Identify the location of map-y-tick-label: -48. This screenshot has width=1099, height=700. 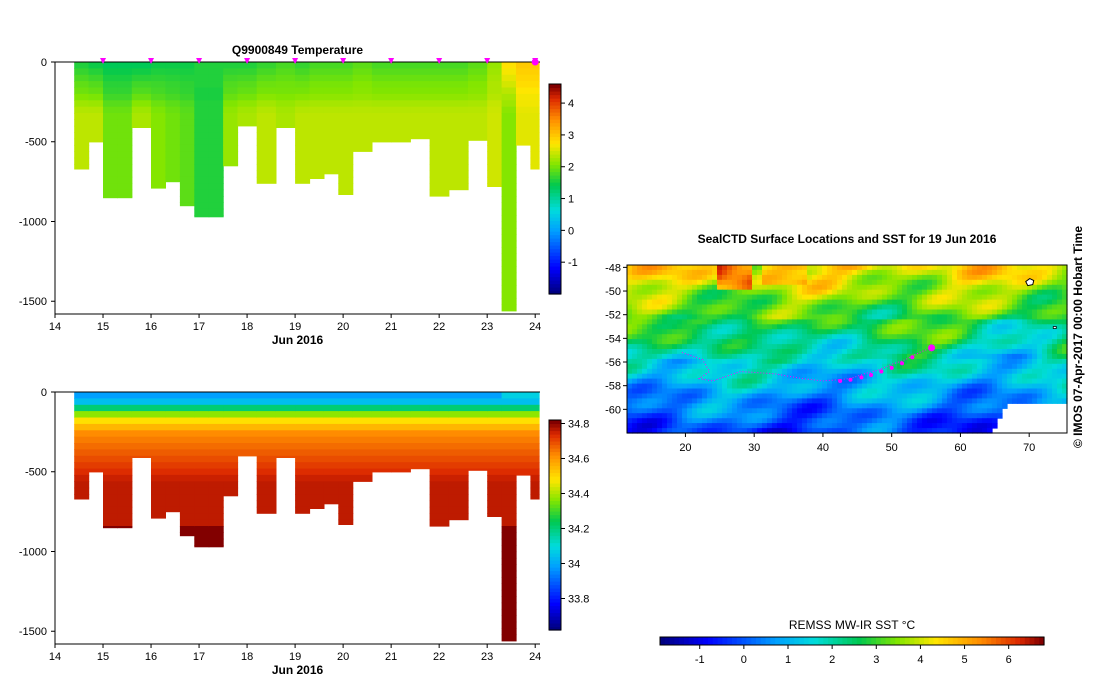
(613, 268).